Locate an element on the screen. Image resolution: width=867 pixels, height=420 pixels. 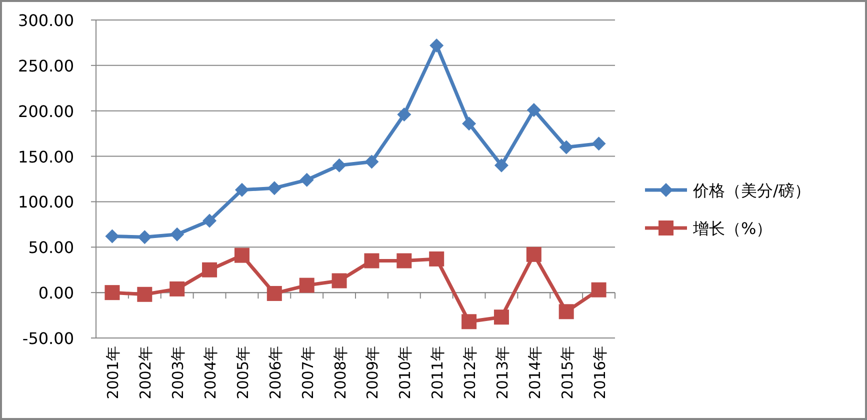
x-tick-label: 2002年 is located at coordinates (145, 373).